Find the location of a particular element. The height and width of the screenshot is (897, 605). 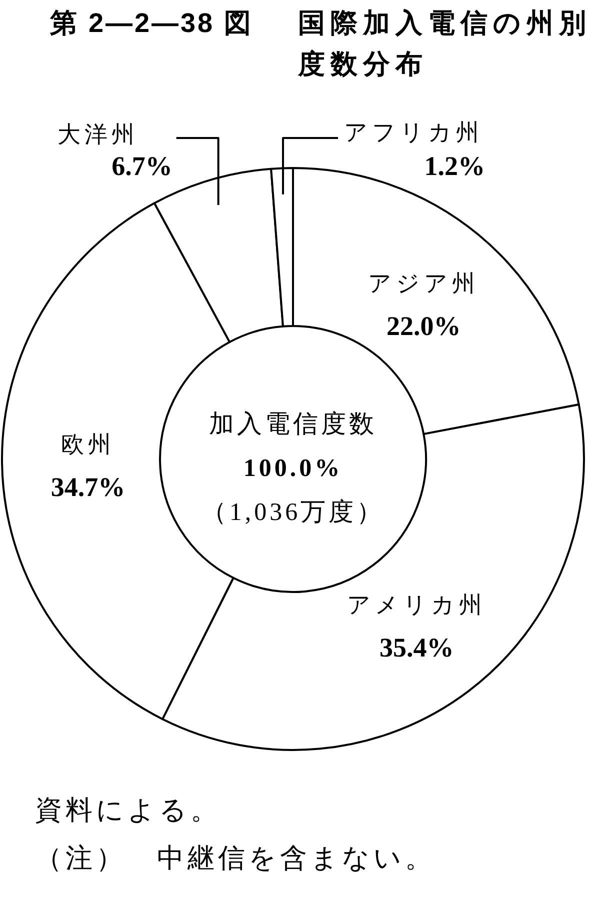

annotation: （注） 中継信を含まない。 is located at coordinates (235, 858).